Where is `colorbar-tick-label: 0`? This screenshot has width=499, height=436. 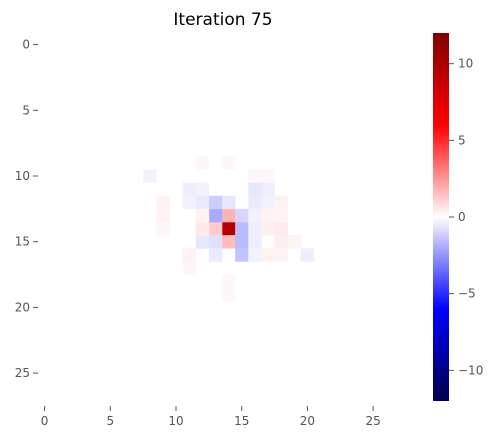
colorbar-tick-label: 0 is located at coordinates (462, 217).